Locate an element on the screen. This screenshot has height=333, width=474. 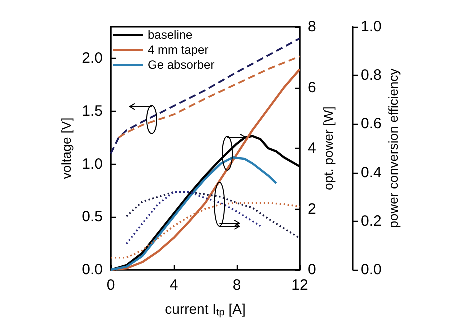
y2-tick-label: 8 is located at coordinates (312, 27).